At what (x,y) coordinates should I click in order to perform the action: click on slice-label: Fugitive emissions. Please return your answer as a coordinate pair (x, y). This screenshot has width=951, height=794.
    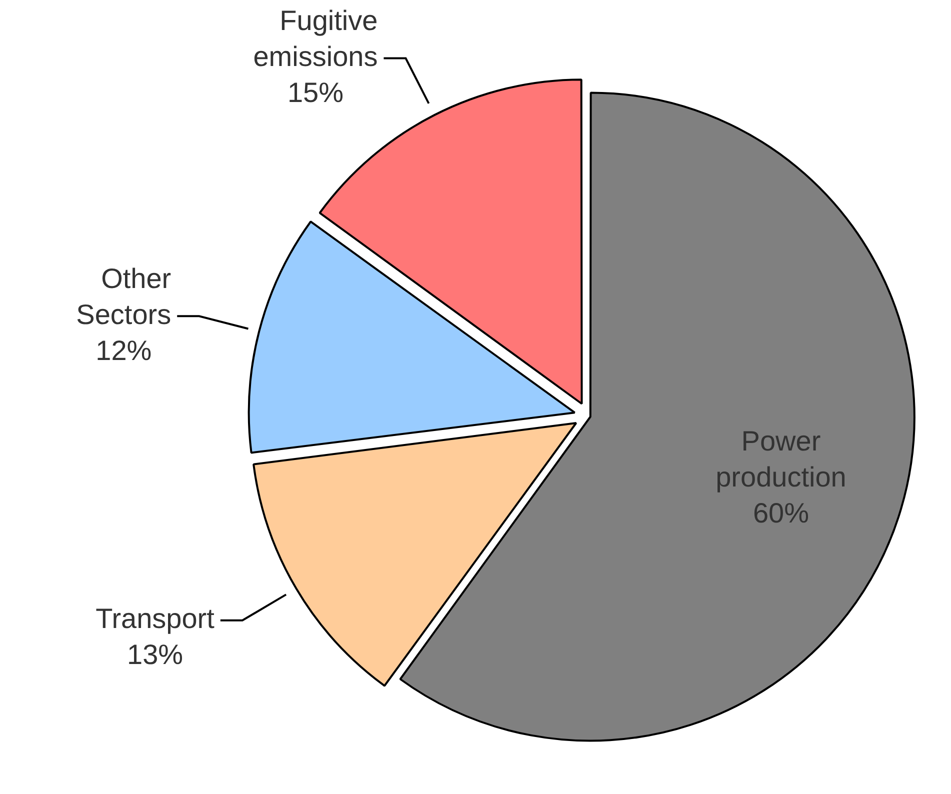
    Looking at the image, I should click on (315, 38).